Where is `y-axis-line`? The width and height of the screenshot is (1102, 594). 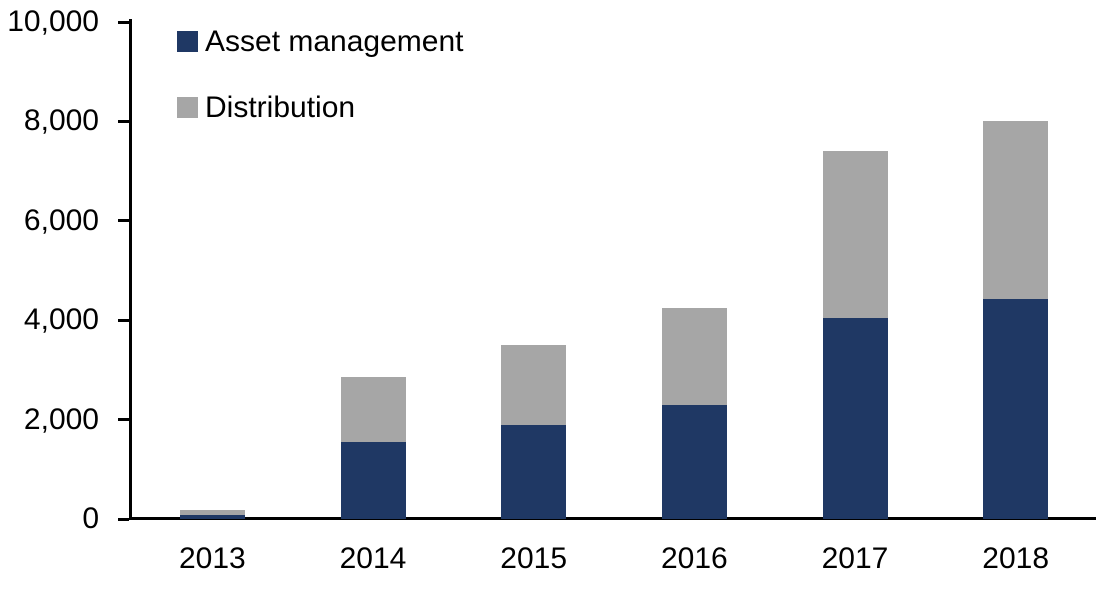 y-axis-line is located at coordinates (130, 269).